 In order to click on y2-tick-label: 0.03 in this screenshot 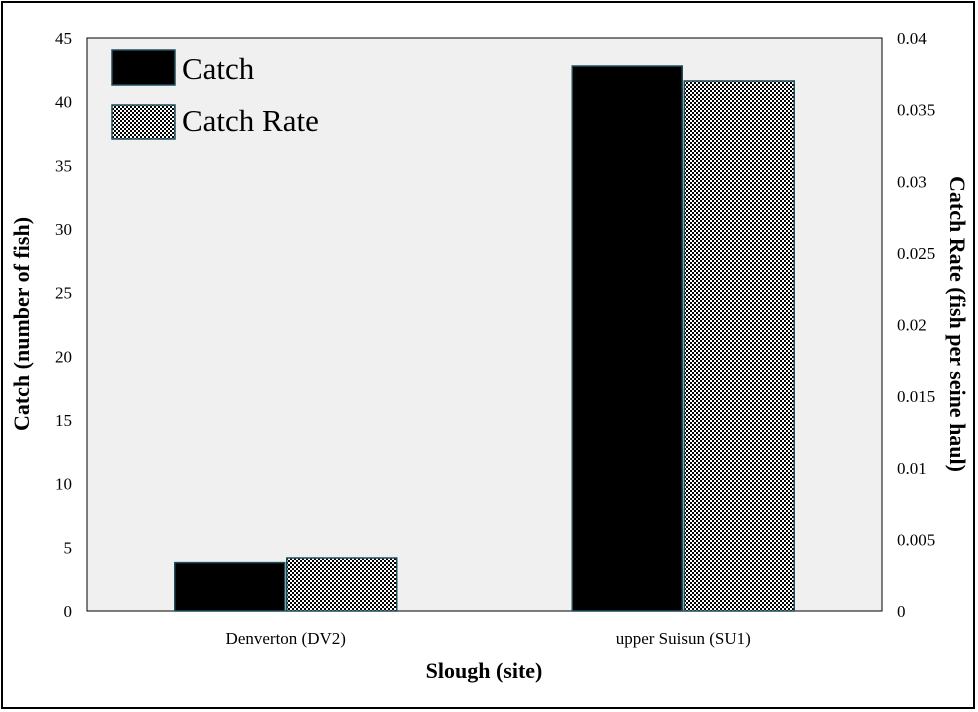, I will do `click(912, 181)`.